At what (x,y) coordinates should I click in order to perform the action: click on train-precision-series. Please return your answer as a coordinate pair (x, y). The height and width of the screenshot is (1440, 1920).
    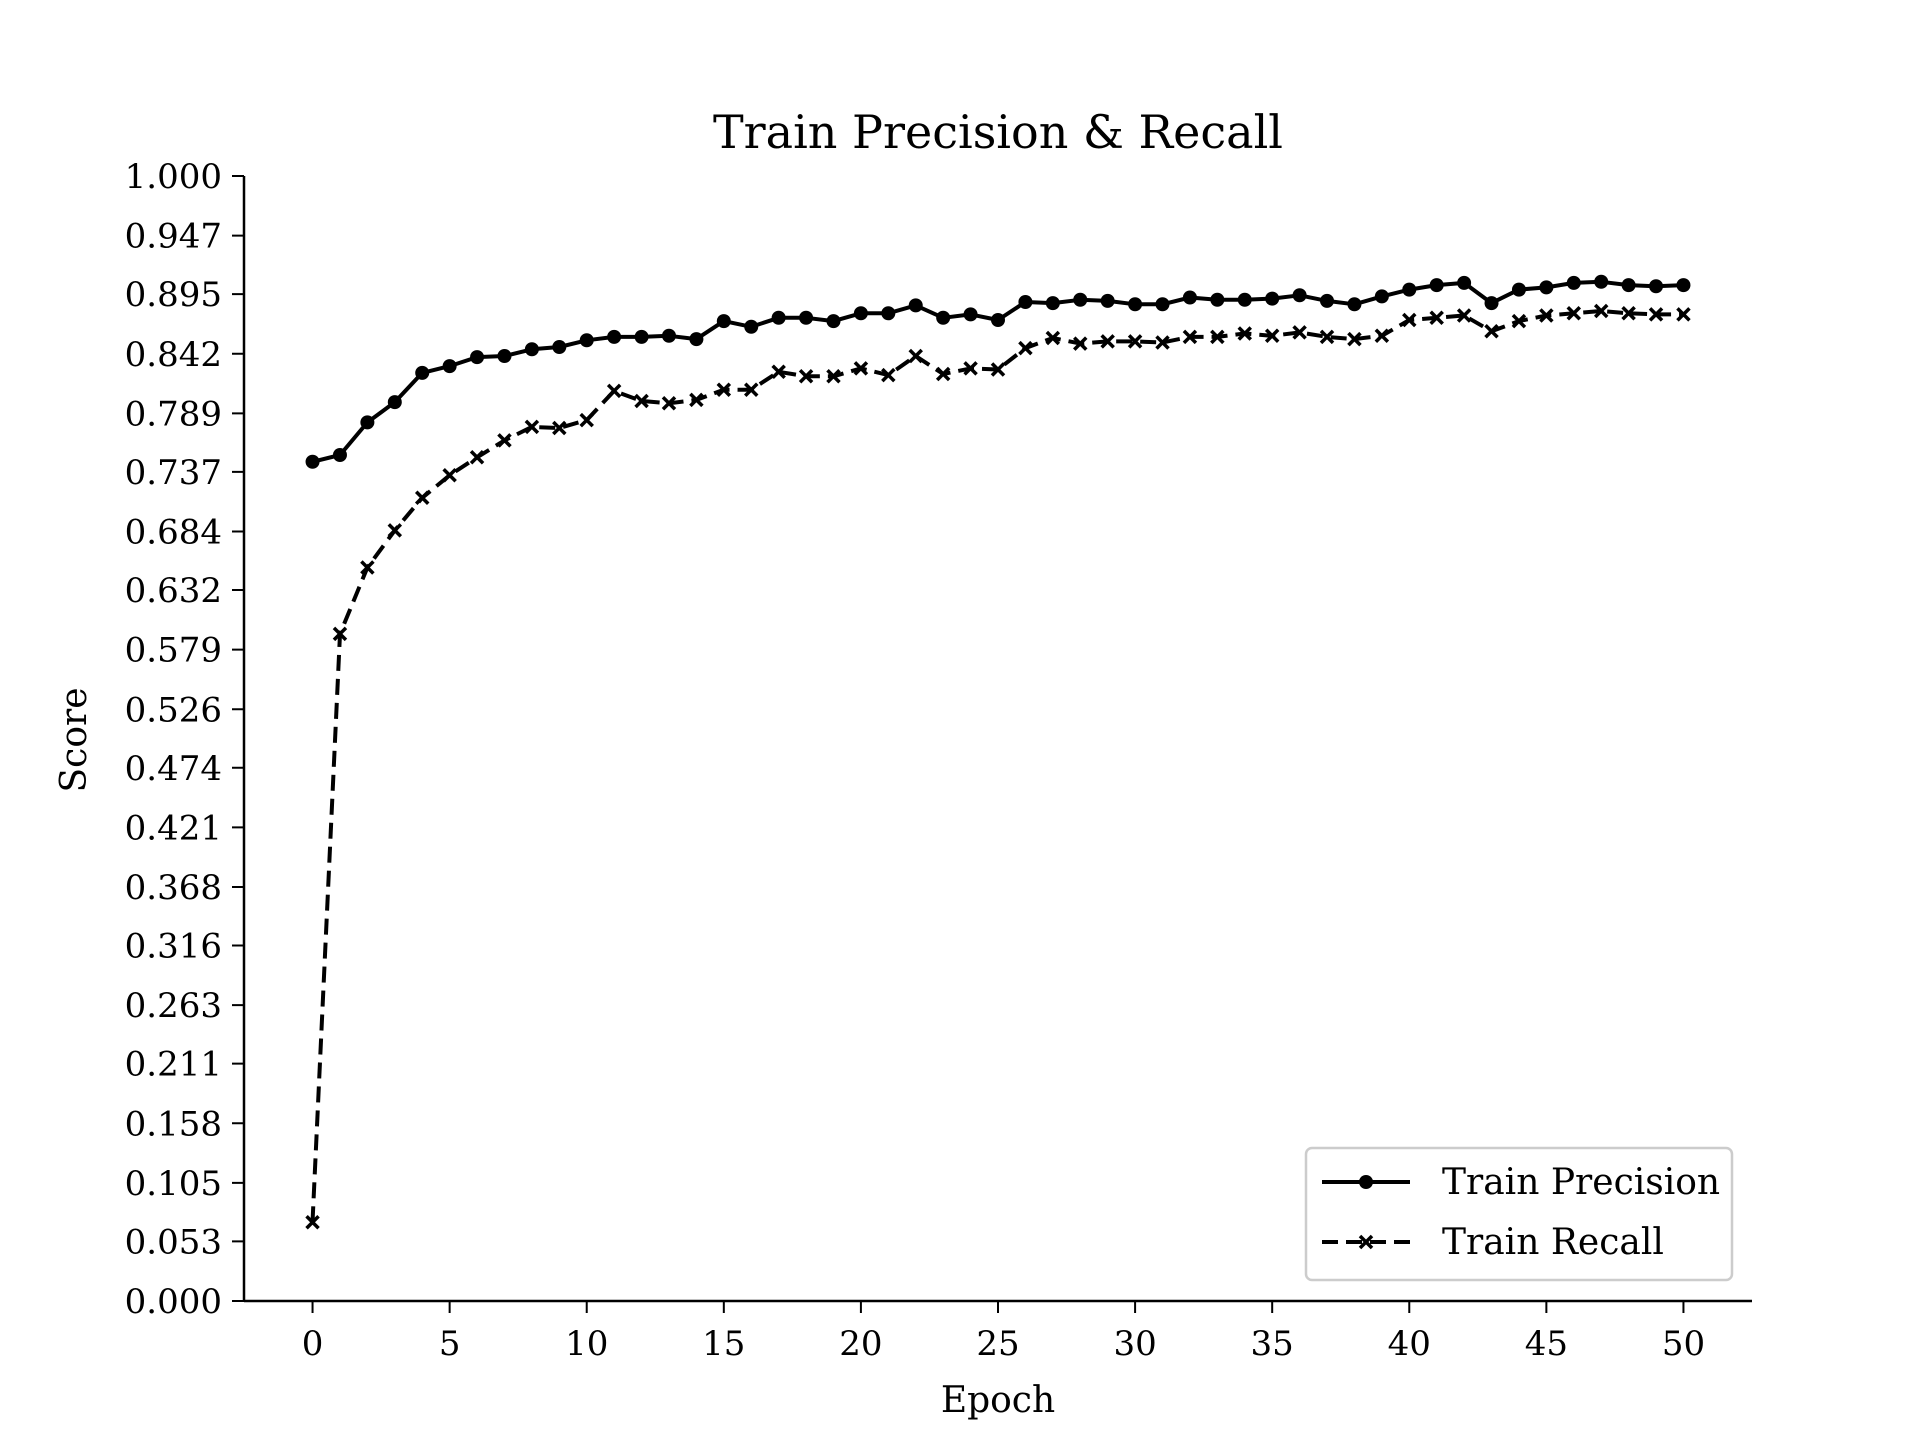
    Looking at the image, I should click on (998, 371).